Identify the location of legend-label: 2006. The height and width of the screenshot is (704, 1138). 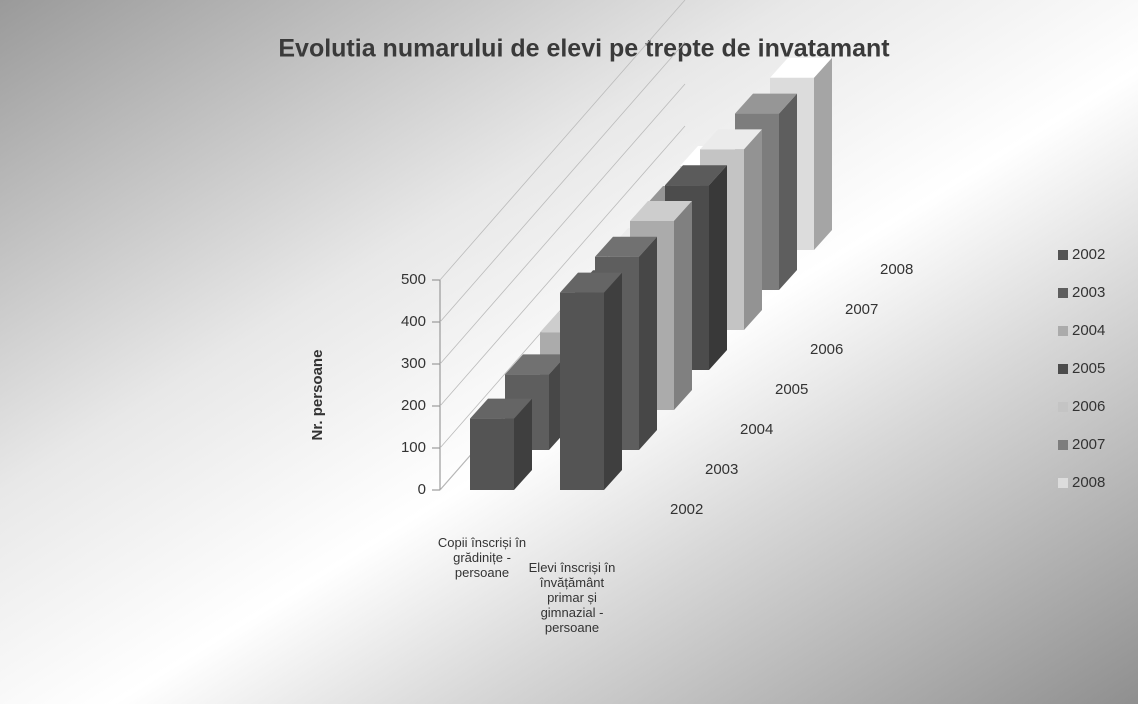
(1088, 406).